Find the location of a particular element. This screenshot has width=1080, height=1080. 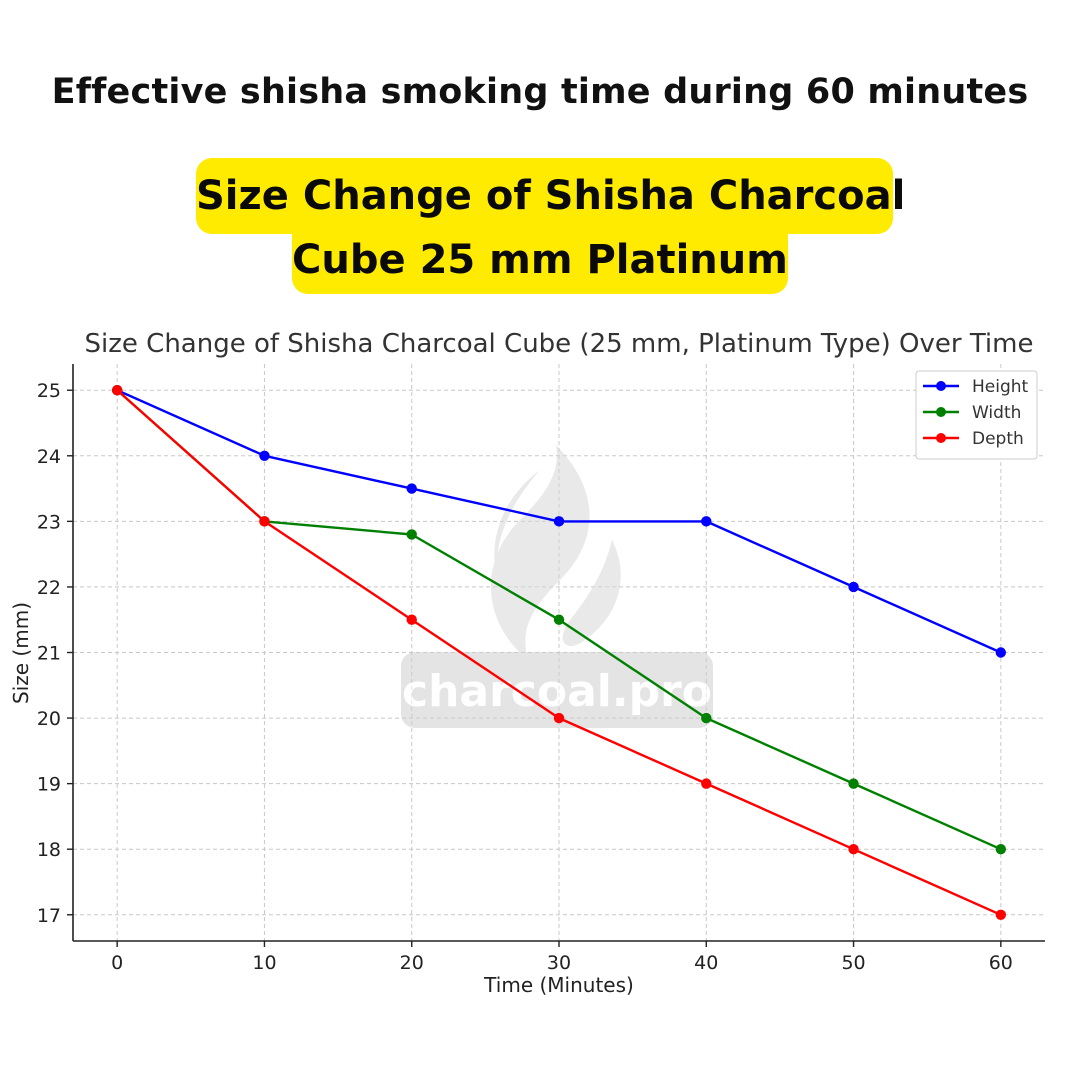

banner-line-1: Size Change of Shisha Charcoal is located at coordinates (550, 196).